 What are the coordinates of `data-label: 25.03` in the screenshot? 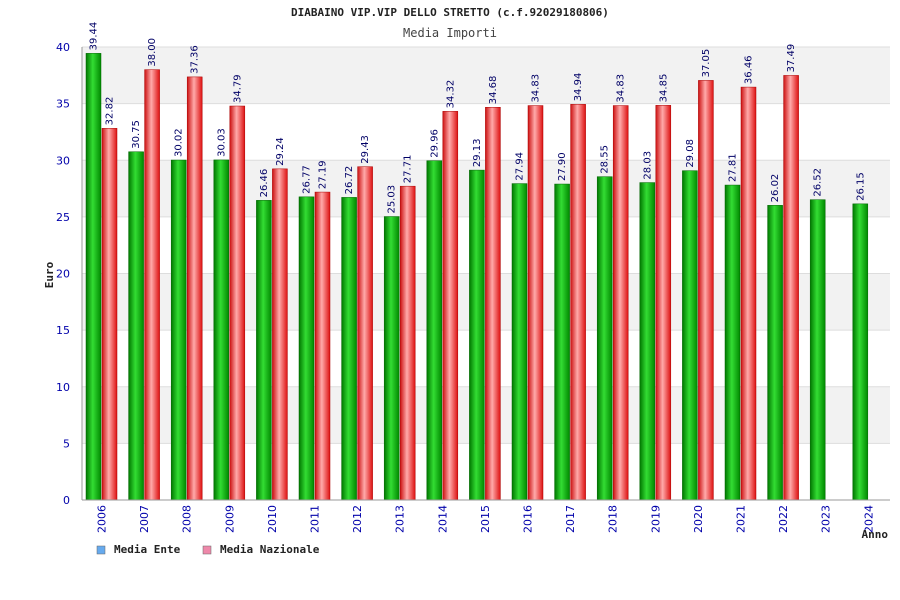 It's located at (392, 199).